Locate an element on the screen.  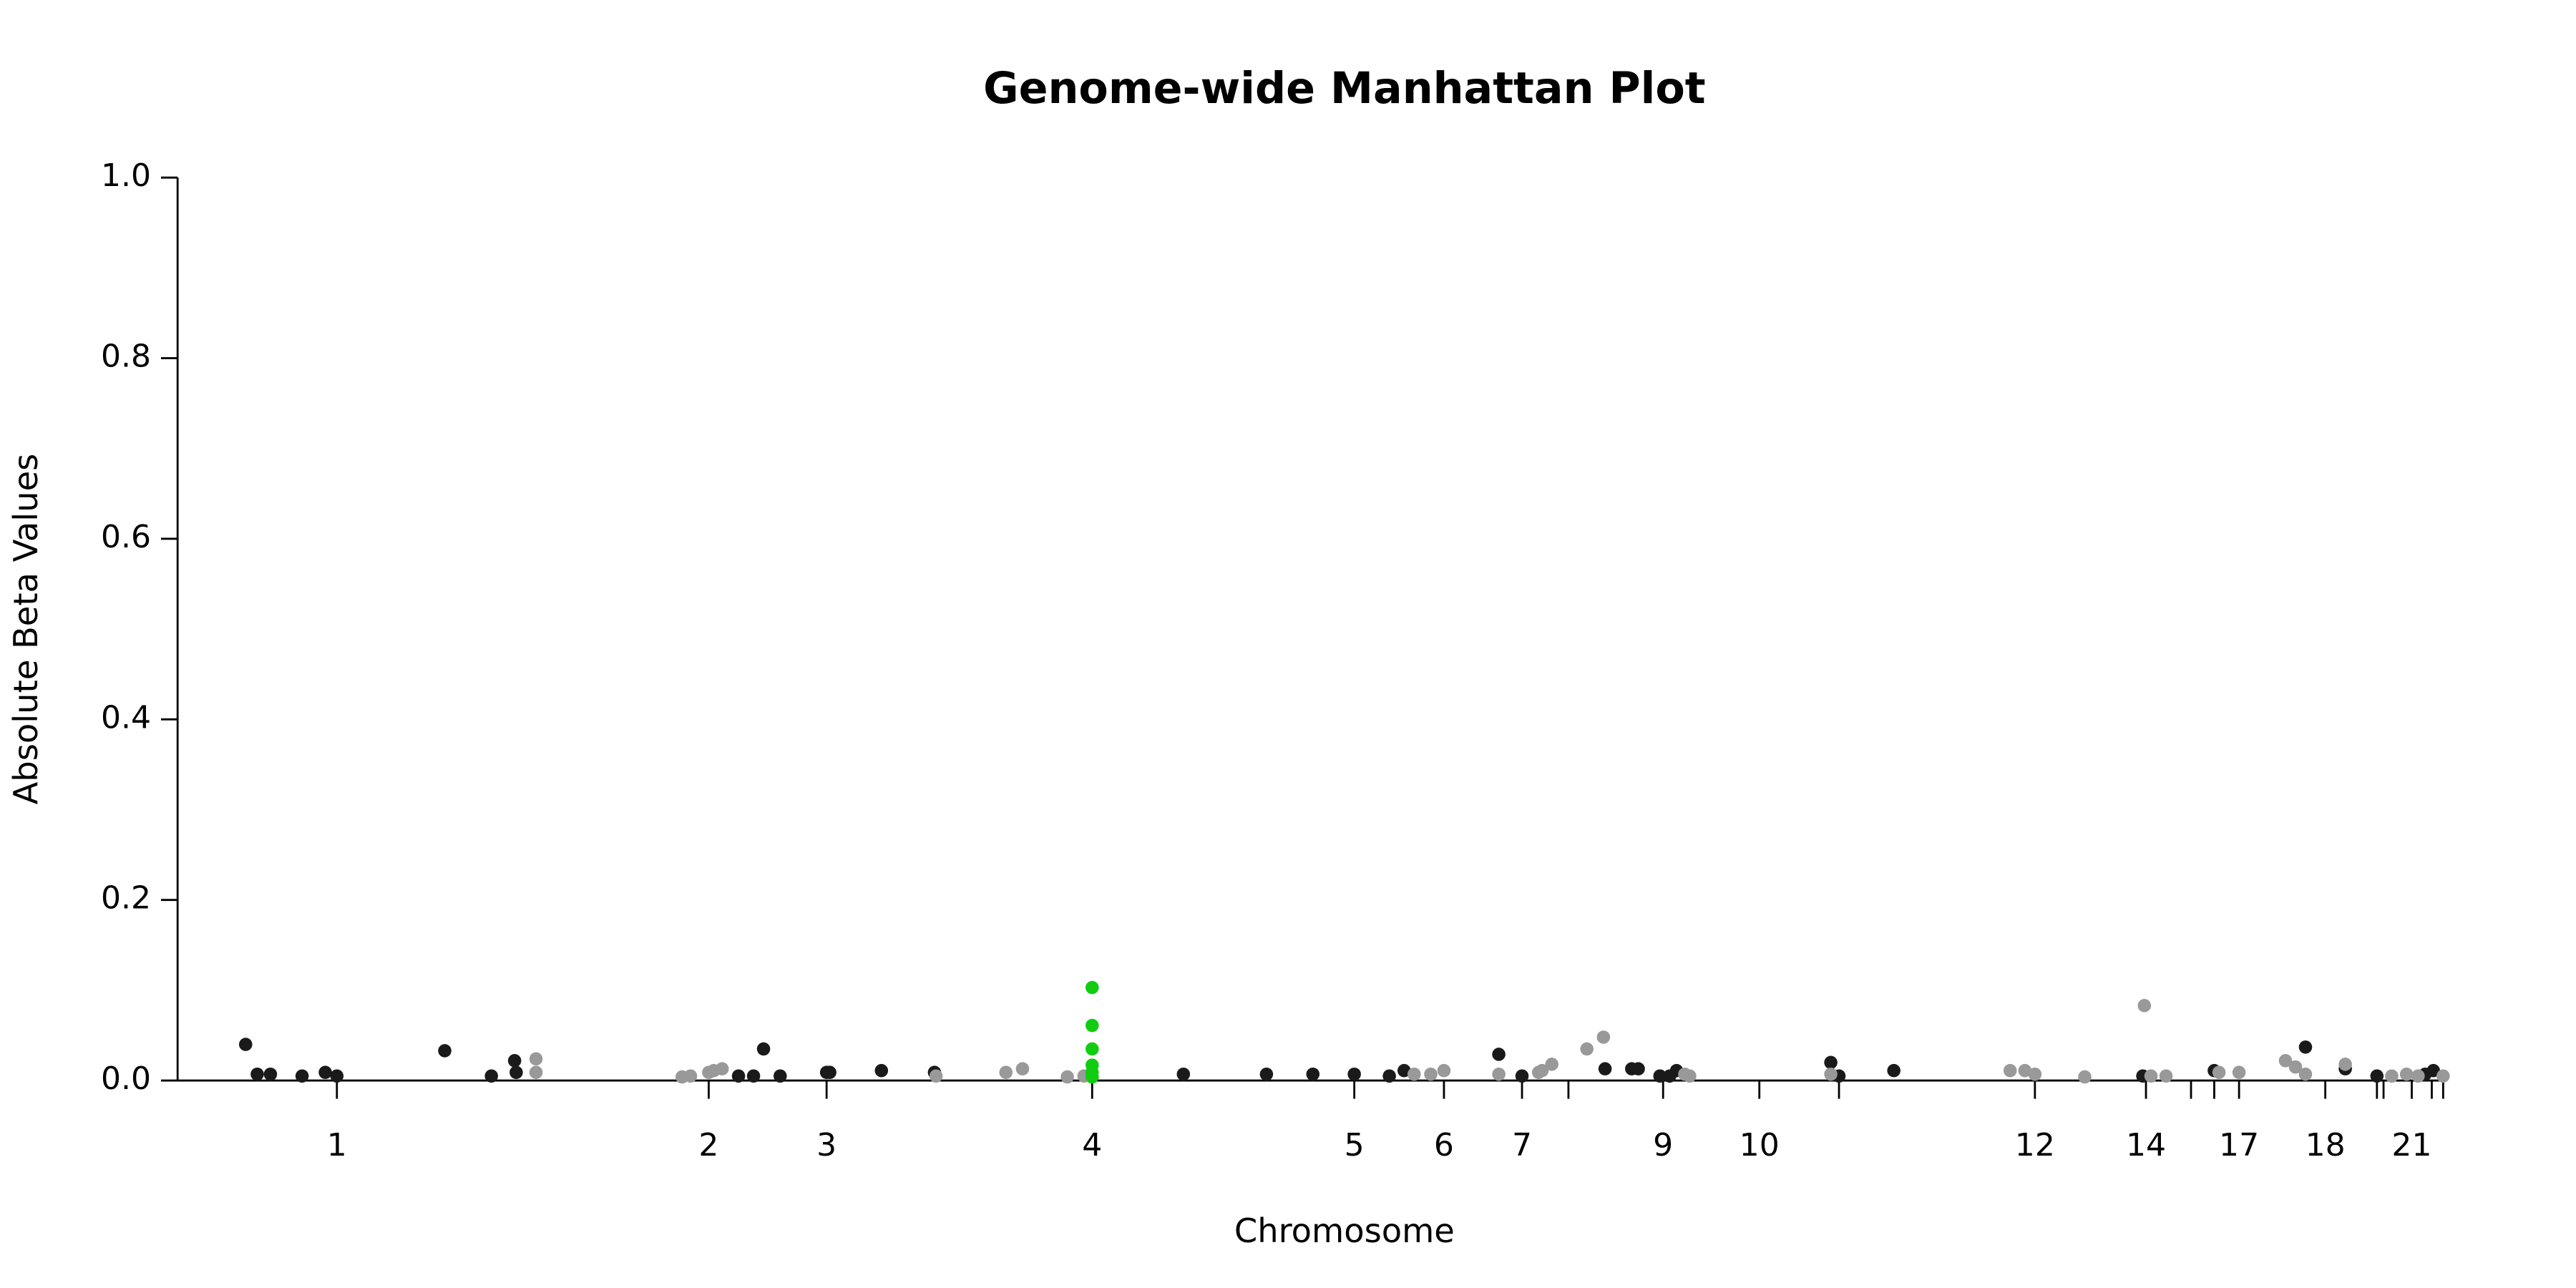
y-tick-label: 0.4 is located at coordinates (126, 717).